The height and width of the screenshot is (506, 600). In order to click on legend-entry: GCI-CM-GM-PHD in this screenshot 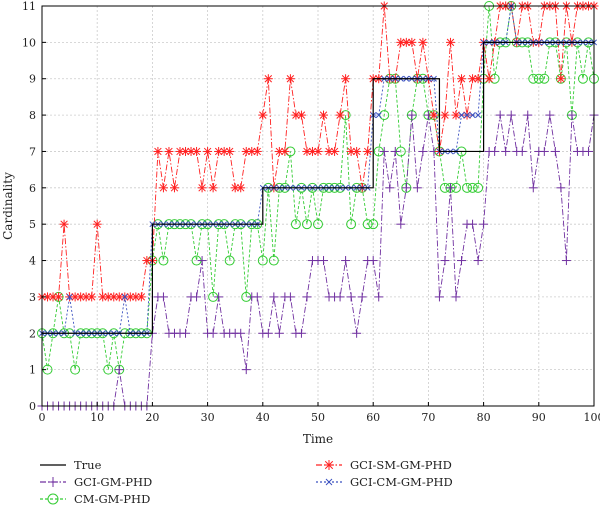, I will do `click(384, 482)`.